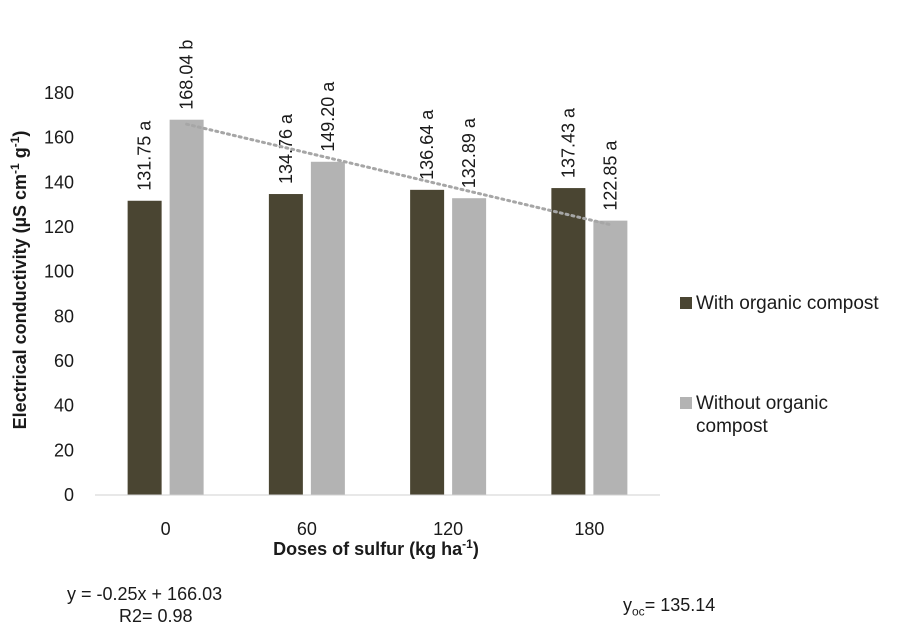 This screenshot has height=627, width=908. I want to click on legend-item-with-compost: With organic compost, so click(779, 303).